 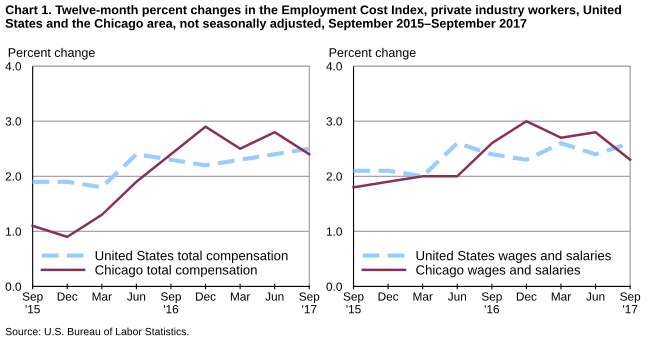 I want to click on legend-label: Chicago wages and salaries, so click(x=498, y=271).